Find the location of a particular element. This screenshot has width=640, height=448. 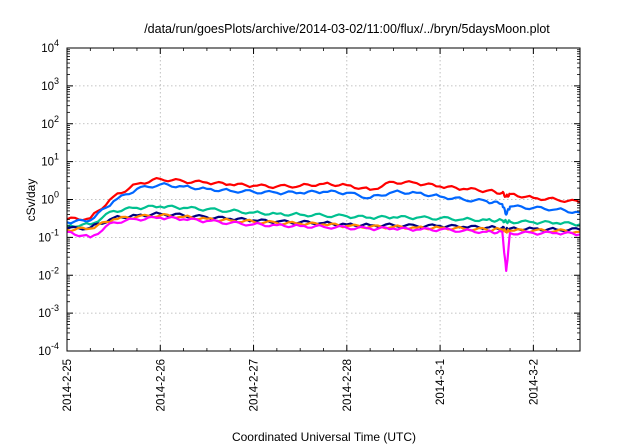

x-tick-label: 2014-3-1 is located at coordinates (441, 382).